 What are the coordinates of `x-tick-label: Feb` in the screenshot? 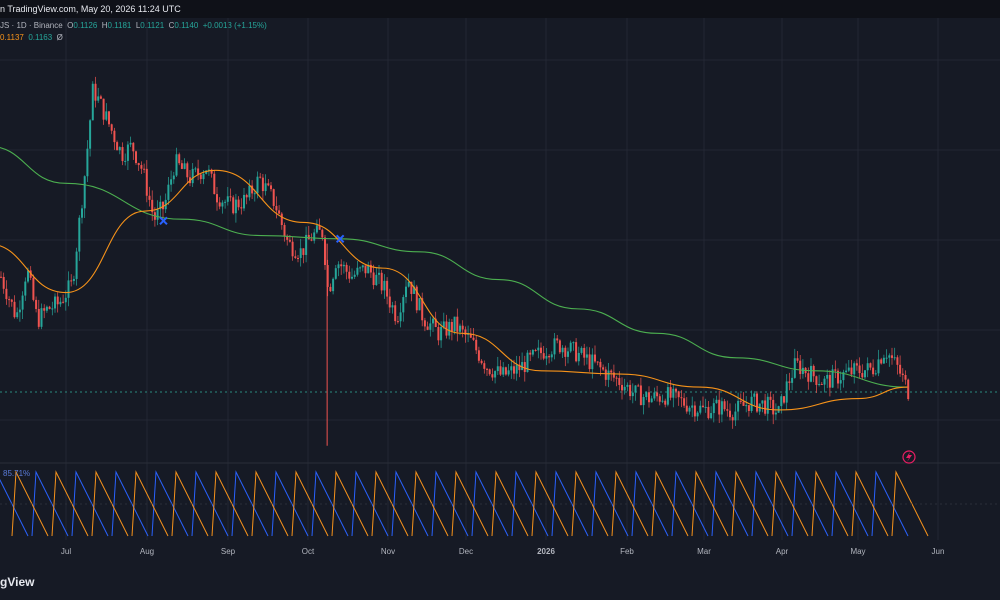 It's located at (627, 551).